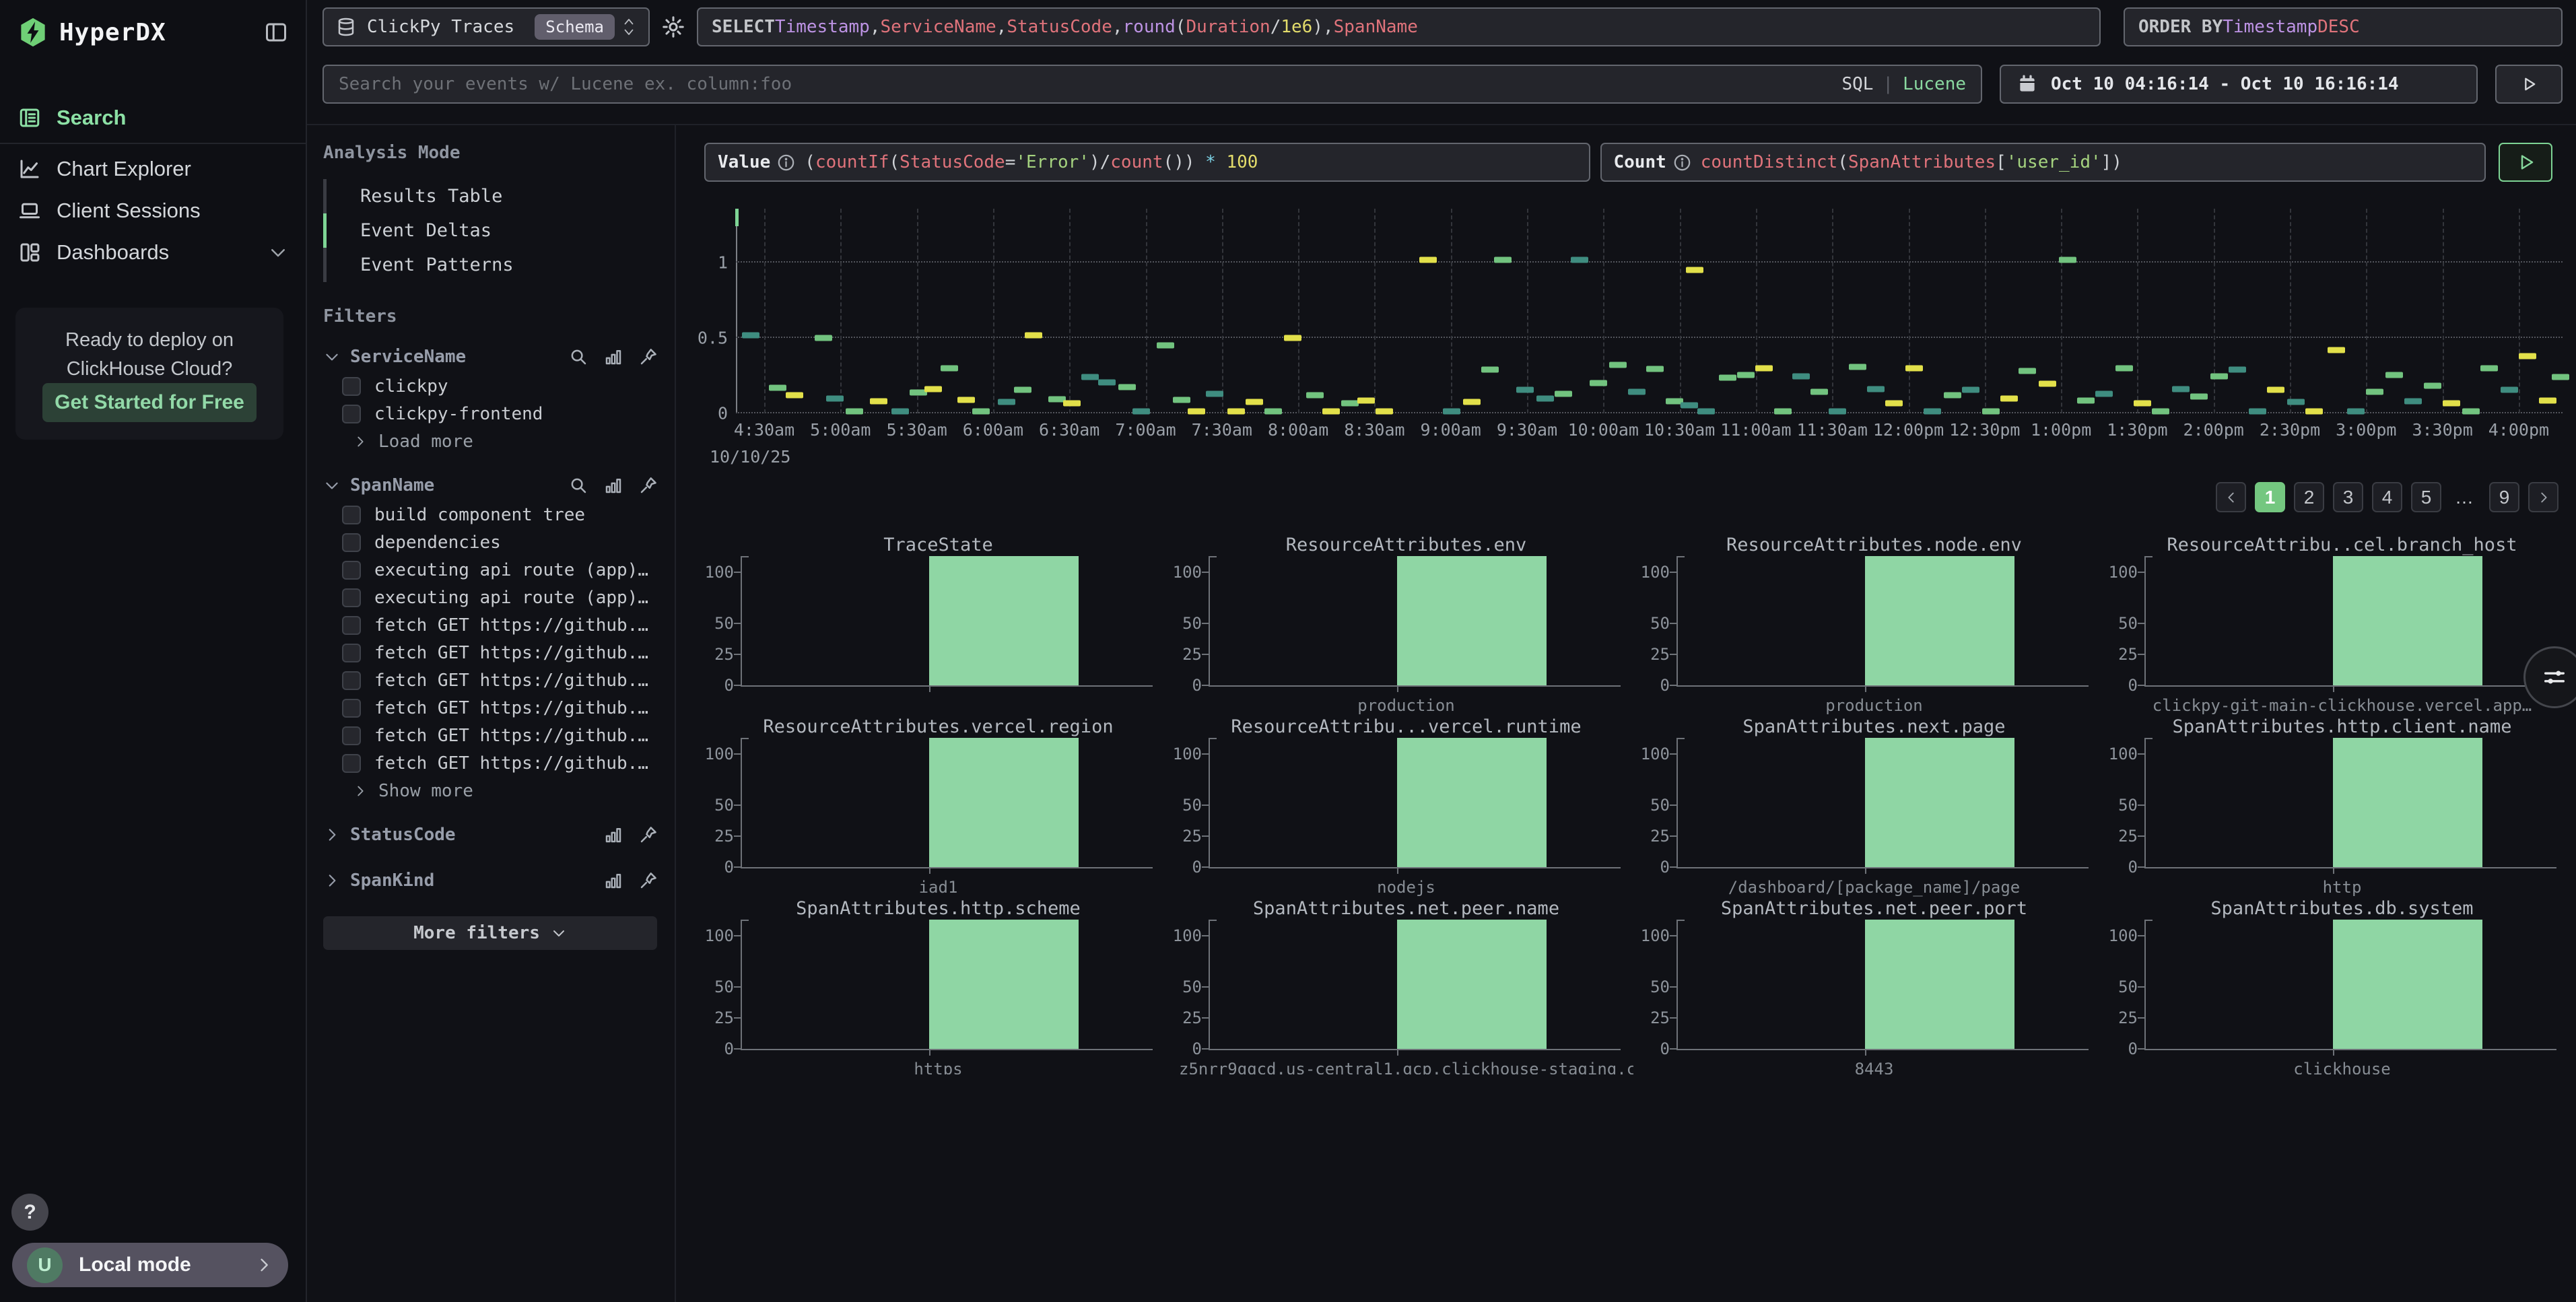 This screenshot has height=1302, width=2576. What do you see at coordinates (499, 231) in the screenshot?
I see `analysis-mode-event-deltas: Event Deltas` at bounding box center [499, 231].